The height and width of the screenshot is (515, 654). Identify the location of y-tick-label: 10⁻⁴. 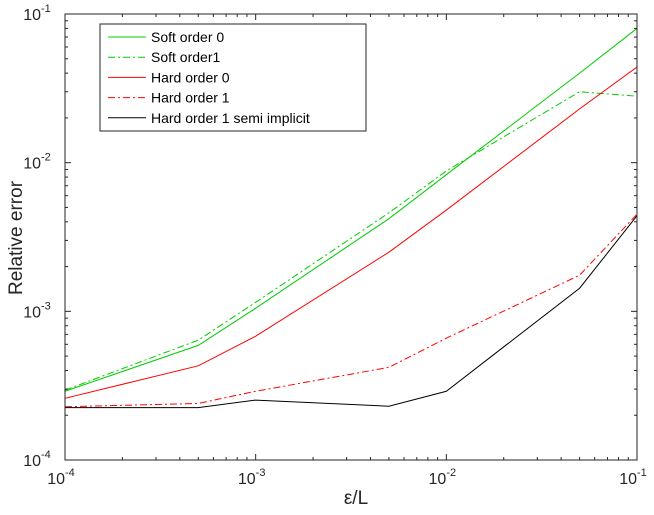
(37, 459).